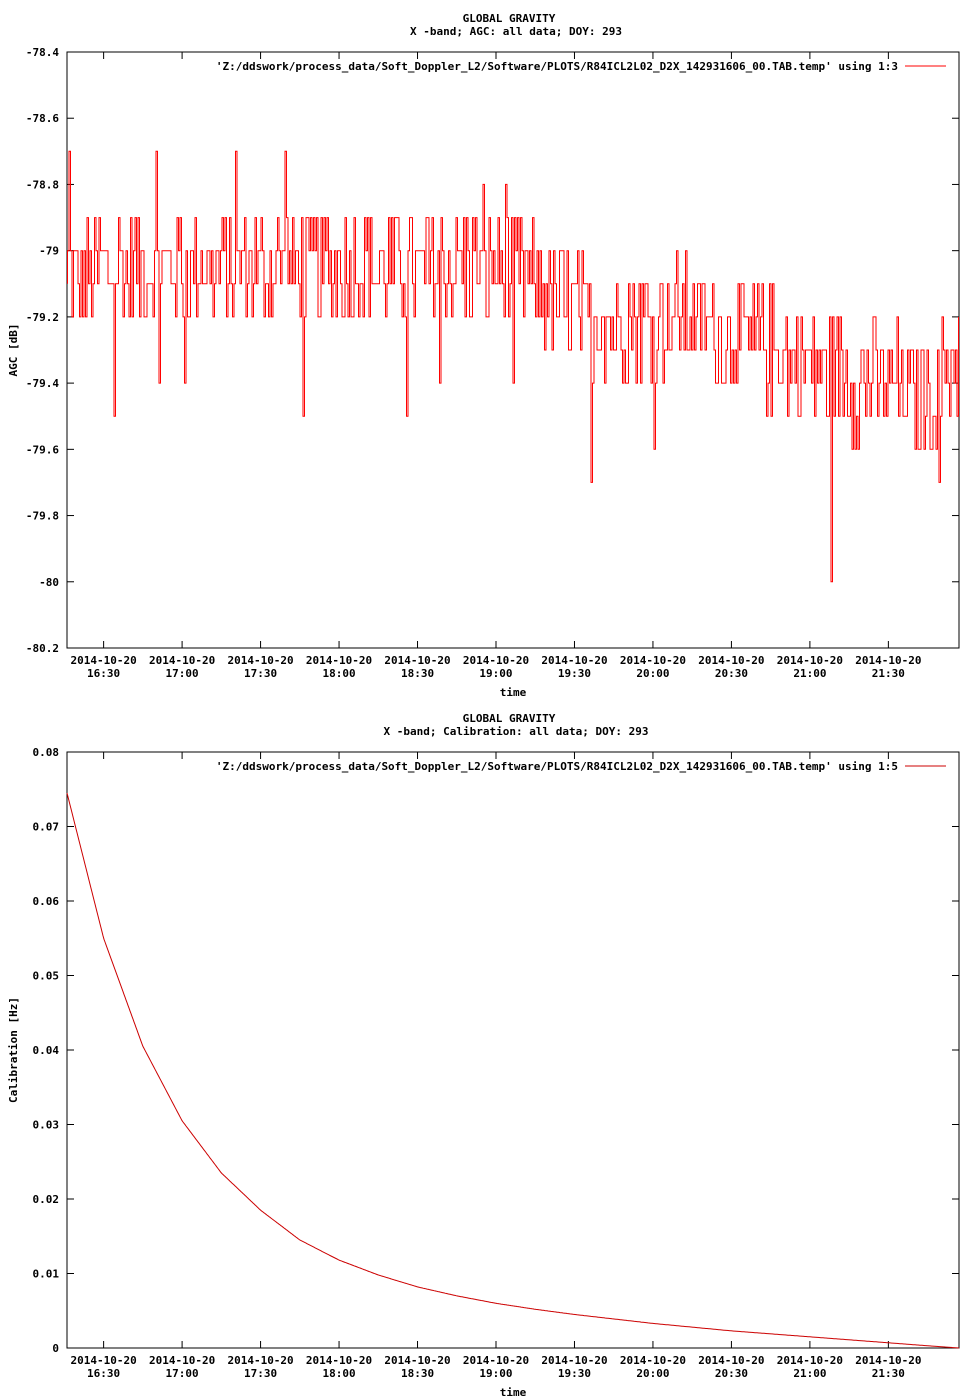 Image resolution: width=980 pixels, height=1400 pixels. I want to click on agc-chart-subtitle: X -band; AGC: all data; DOY: 293, so click(516, 31).